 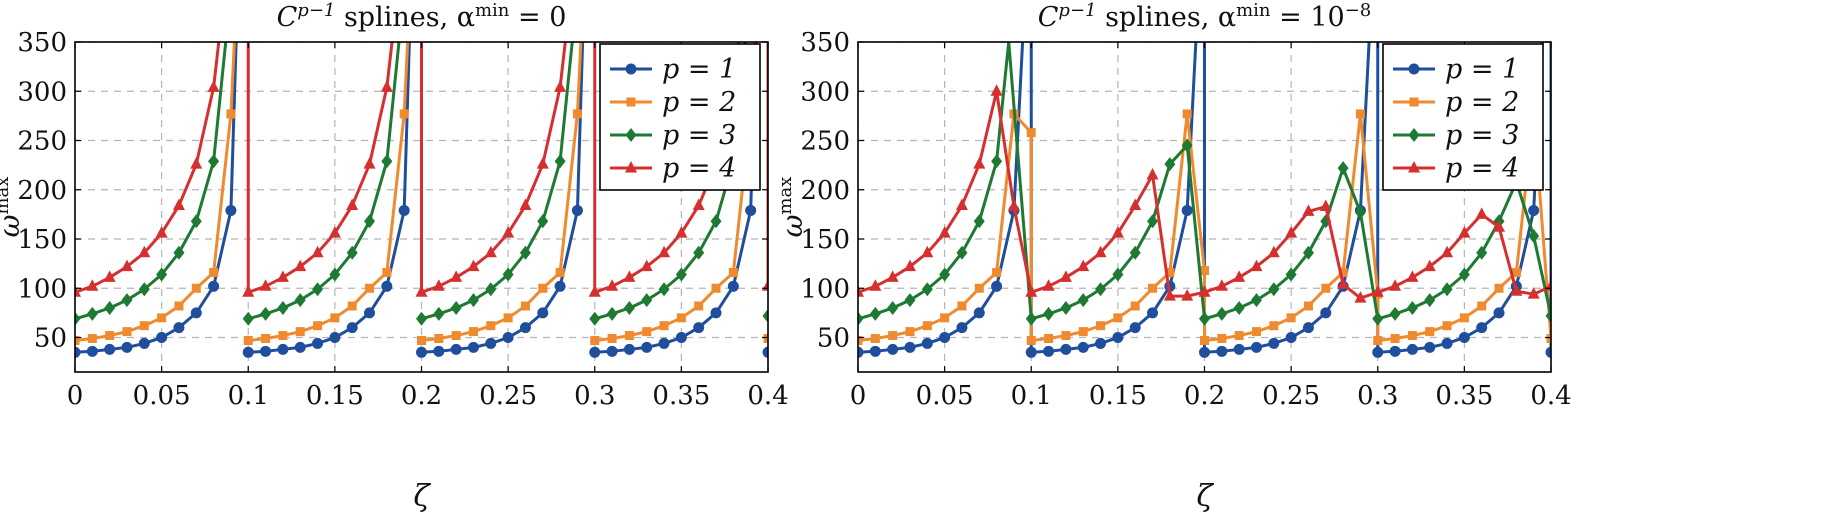 What do you see at coordinates (1113, 198) in the screenshot?
I see `series-line` at bounding box center [1113, 198].